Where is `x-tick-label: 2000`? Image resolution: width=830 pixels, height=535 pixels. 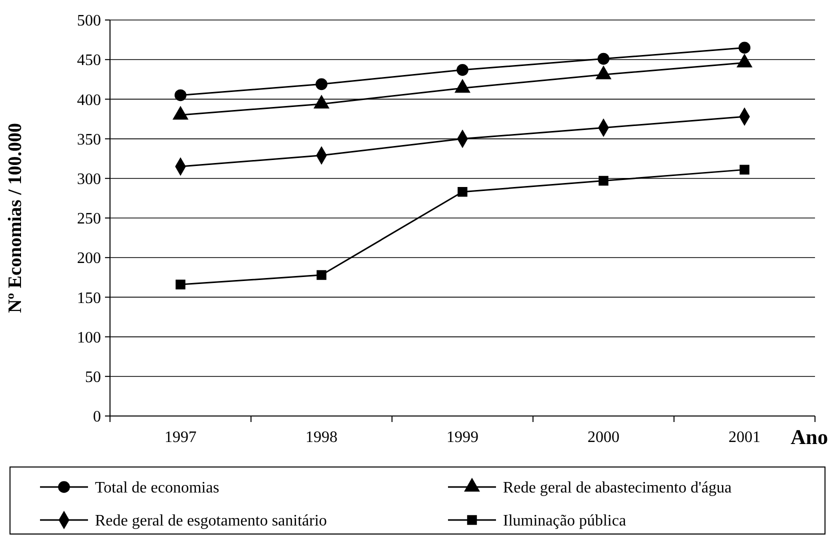
x-tick-label: 2000 is located at coordinates (604, 437).